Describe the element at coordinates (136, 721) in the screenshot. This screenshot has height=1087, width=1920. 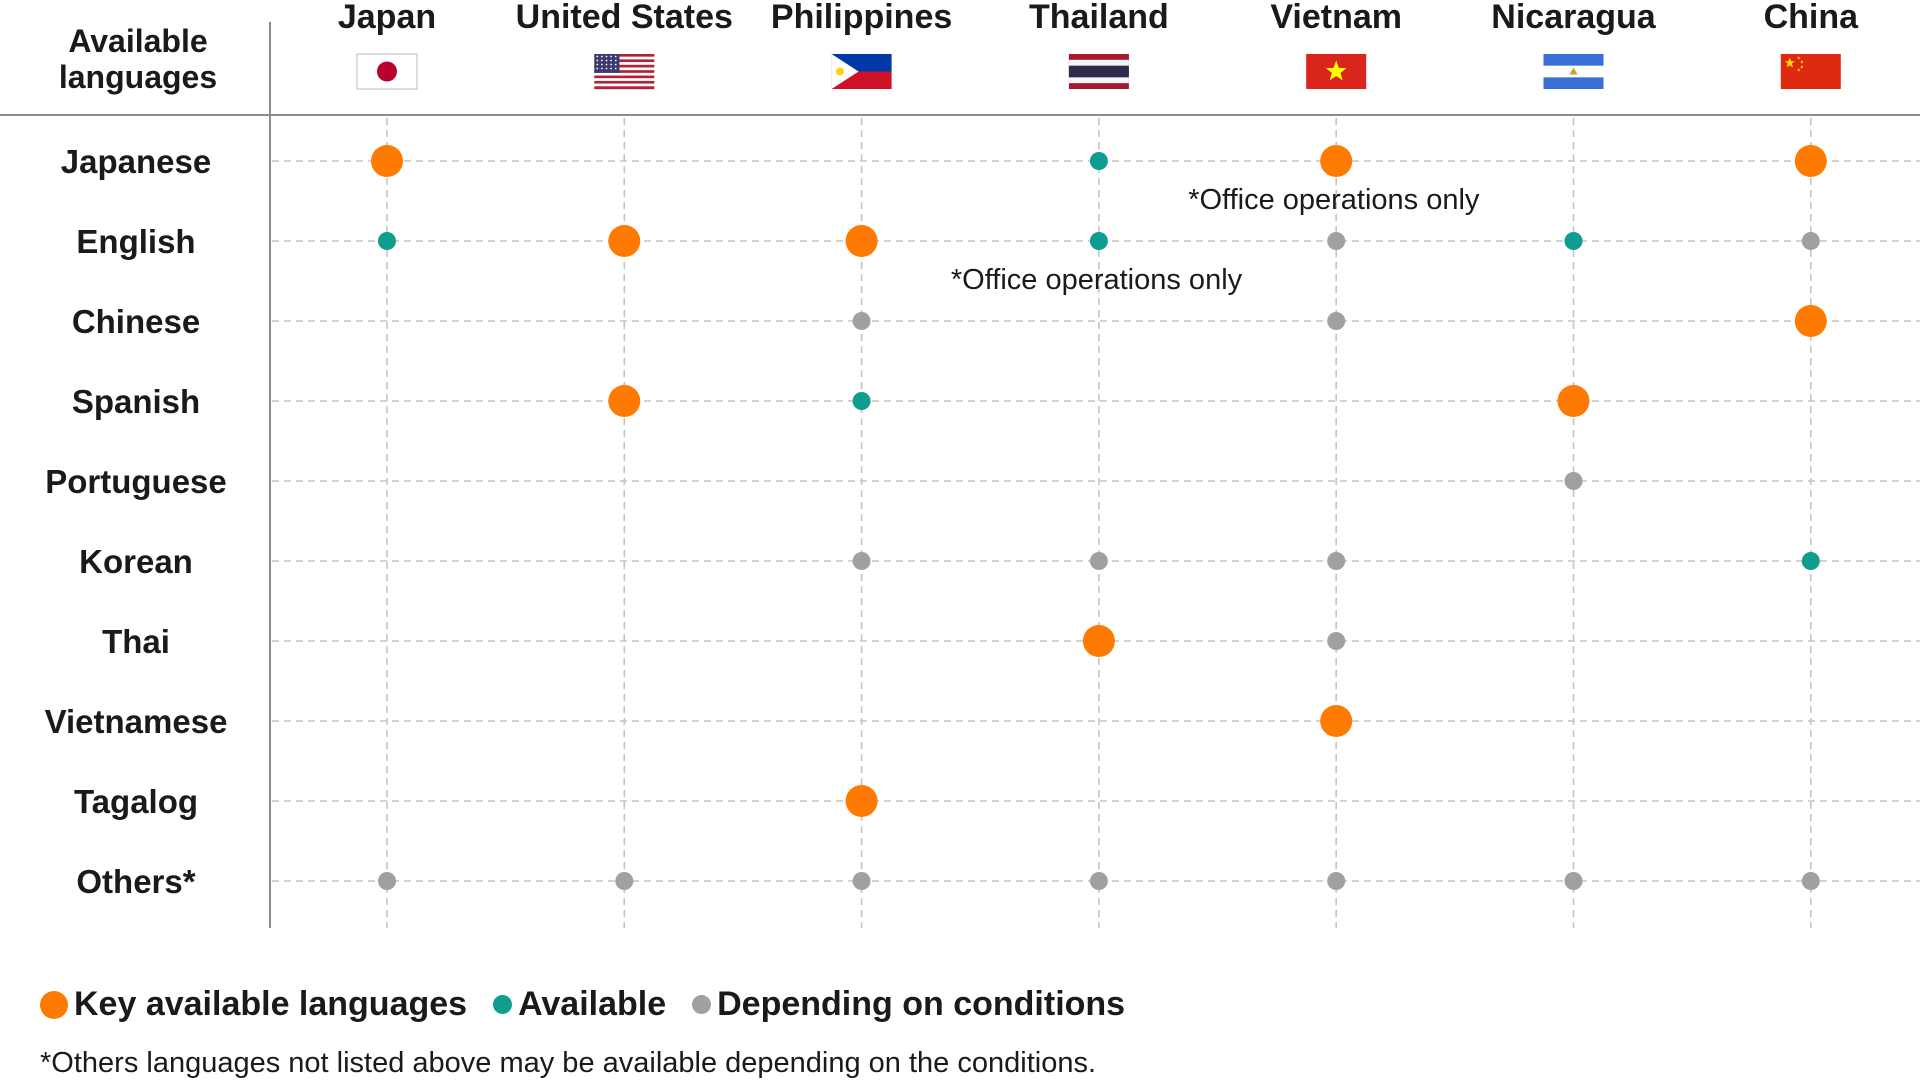
I see `row-label-vietnamese: Vietnamese` at that location.